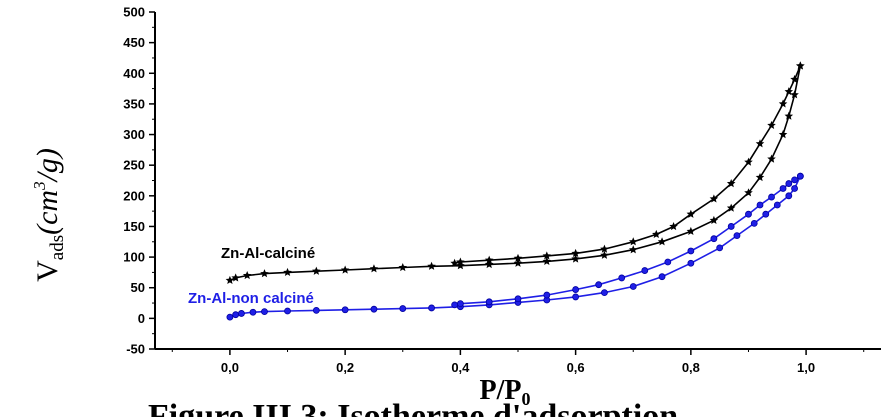 This screenshot has height=417, width=881. What do you see at coordinates (134, 12) in the screenshot?
I see `y-tick-label: 500` at bounding box center [134, 12].